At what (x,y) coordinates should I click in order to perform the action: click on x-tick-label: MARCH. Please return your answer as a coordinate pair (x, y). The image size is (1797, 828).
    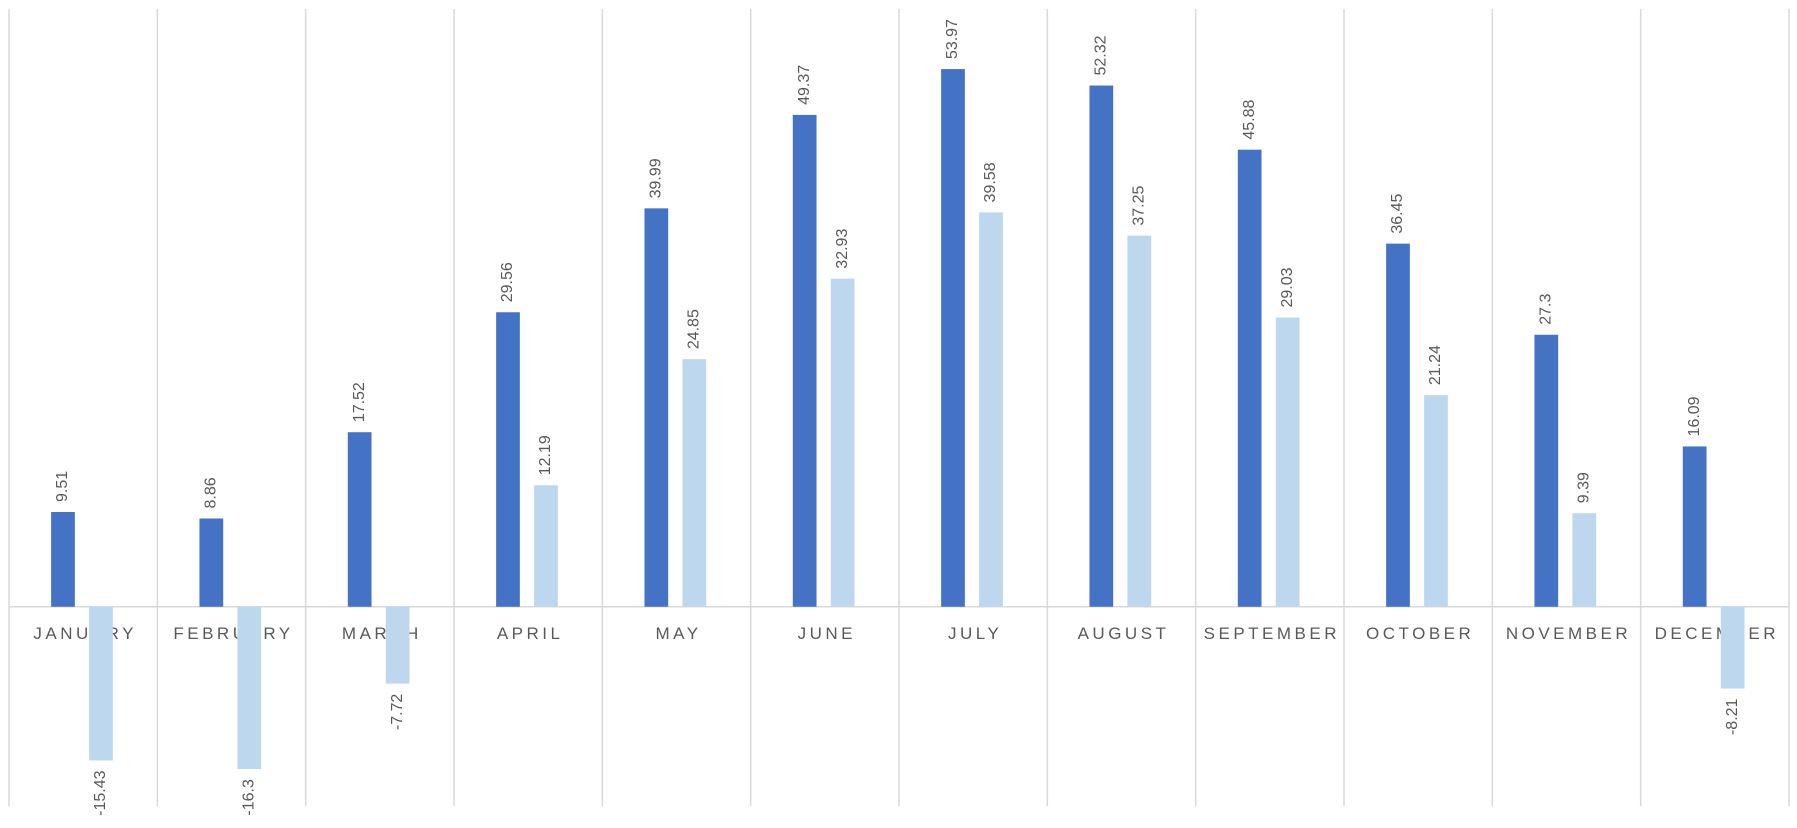
    Looking at the image, I should click on (382, 633).